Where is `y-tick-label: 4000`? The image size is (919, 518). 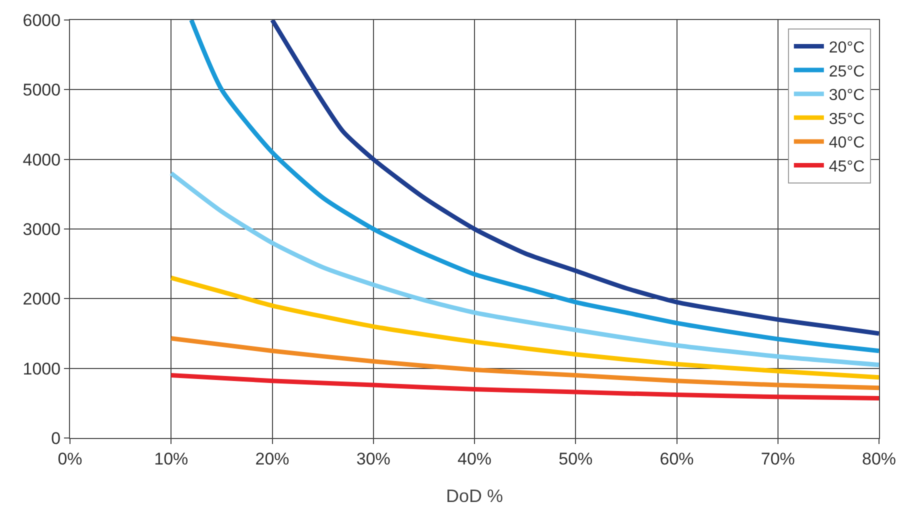 y-tick-label: 4000 is located at coordinates (41, 160).